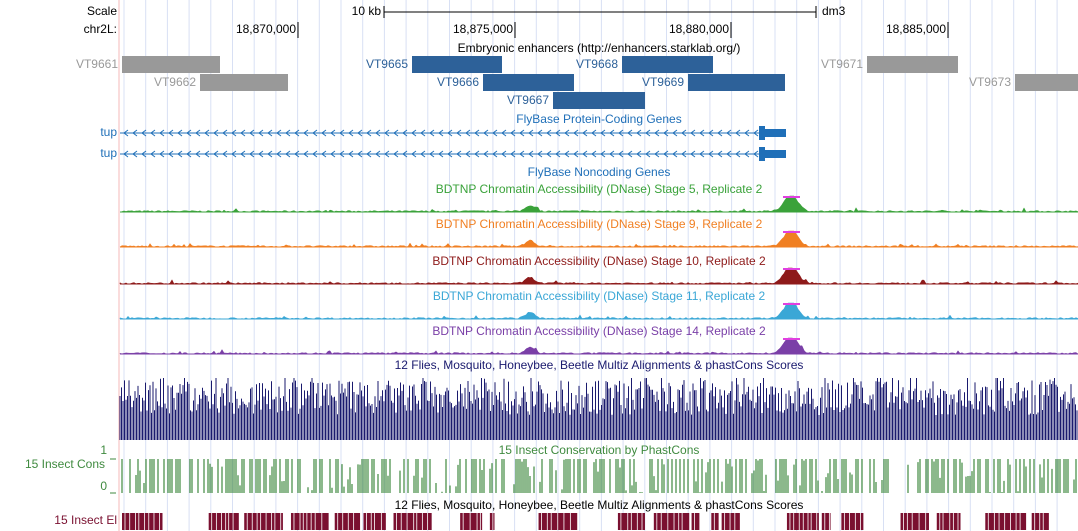  I want to click on label: Scale, so click(102, 11).